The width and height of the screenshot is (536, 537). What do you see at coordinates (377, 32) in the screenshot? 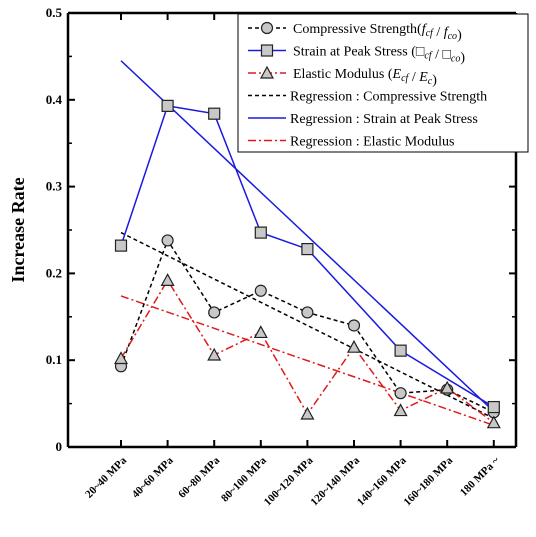
I see `legend-label: Compressive Strength(fcf / fco)` at bounding box center [377, 32].